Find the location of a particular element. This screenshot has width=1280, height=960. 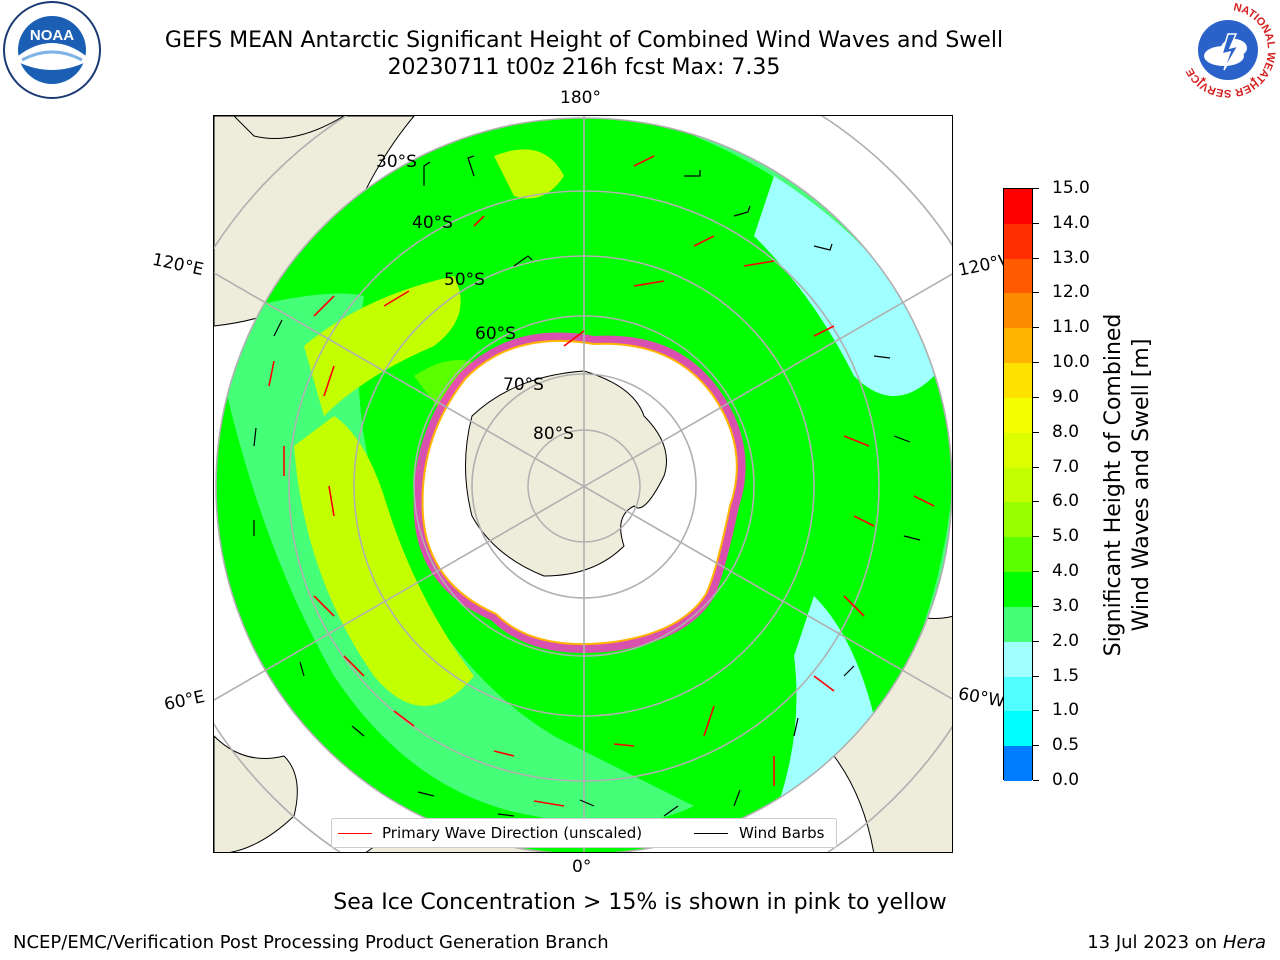

colorbar-title-line2: Wind Waves and Swell [m] is located at coordinates (1141, 485).